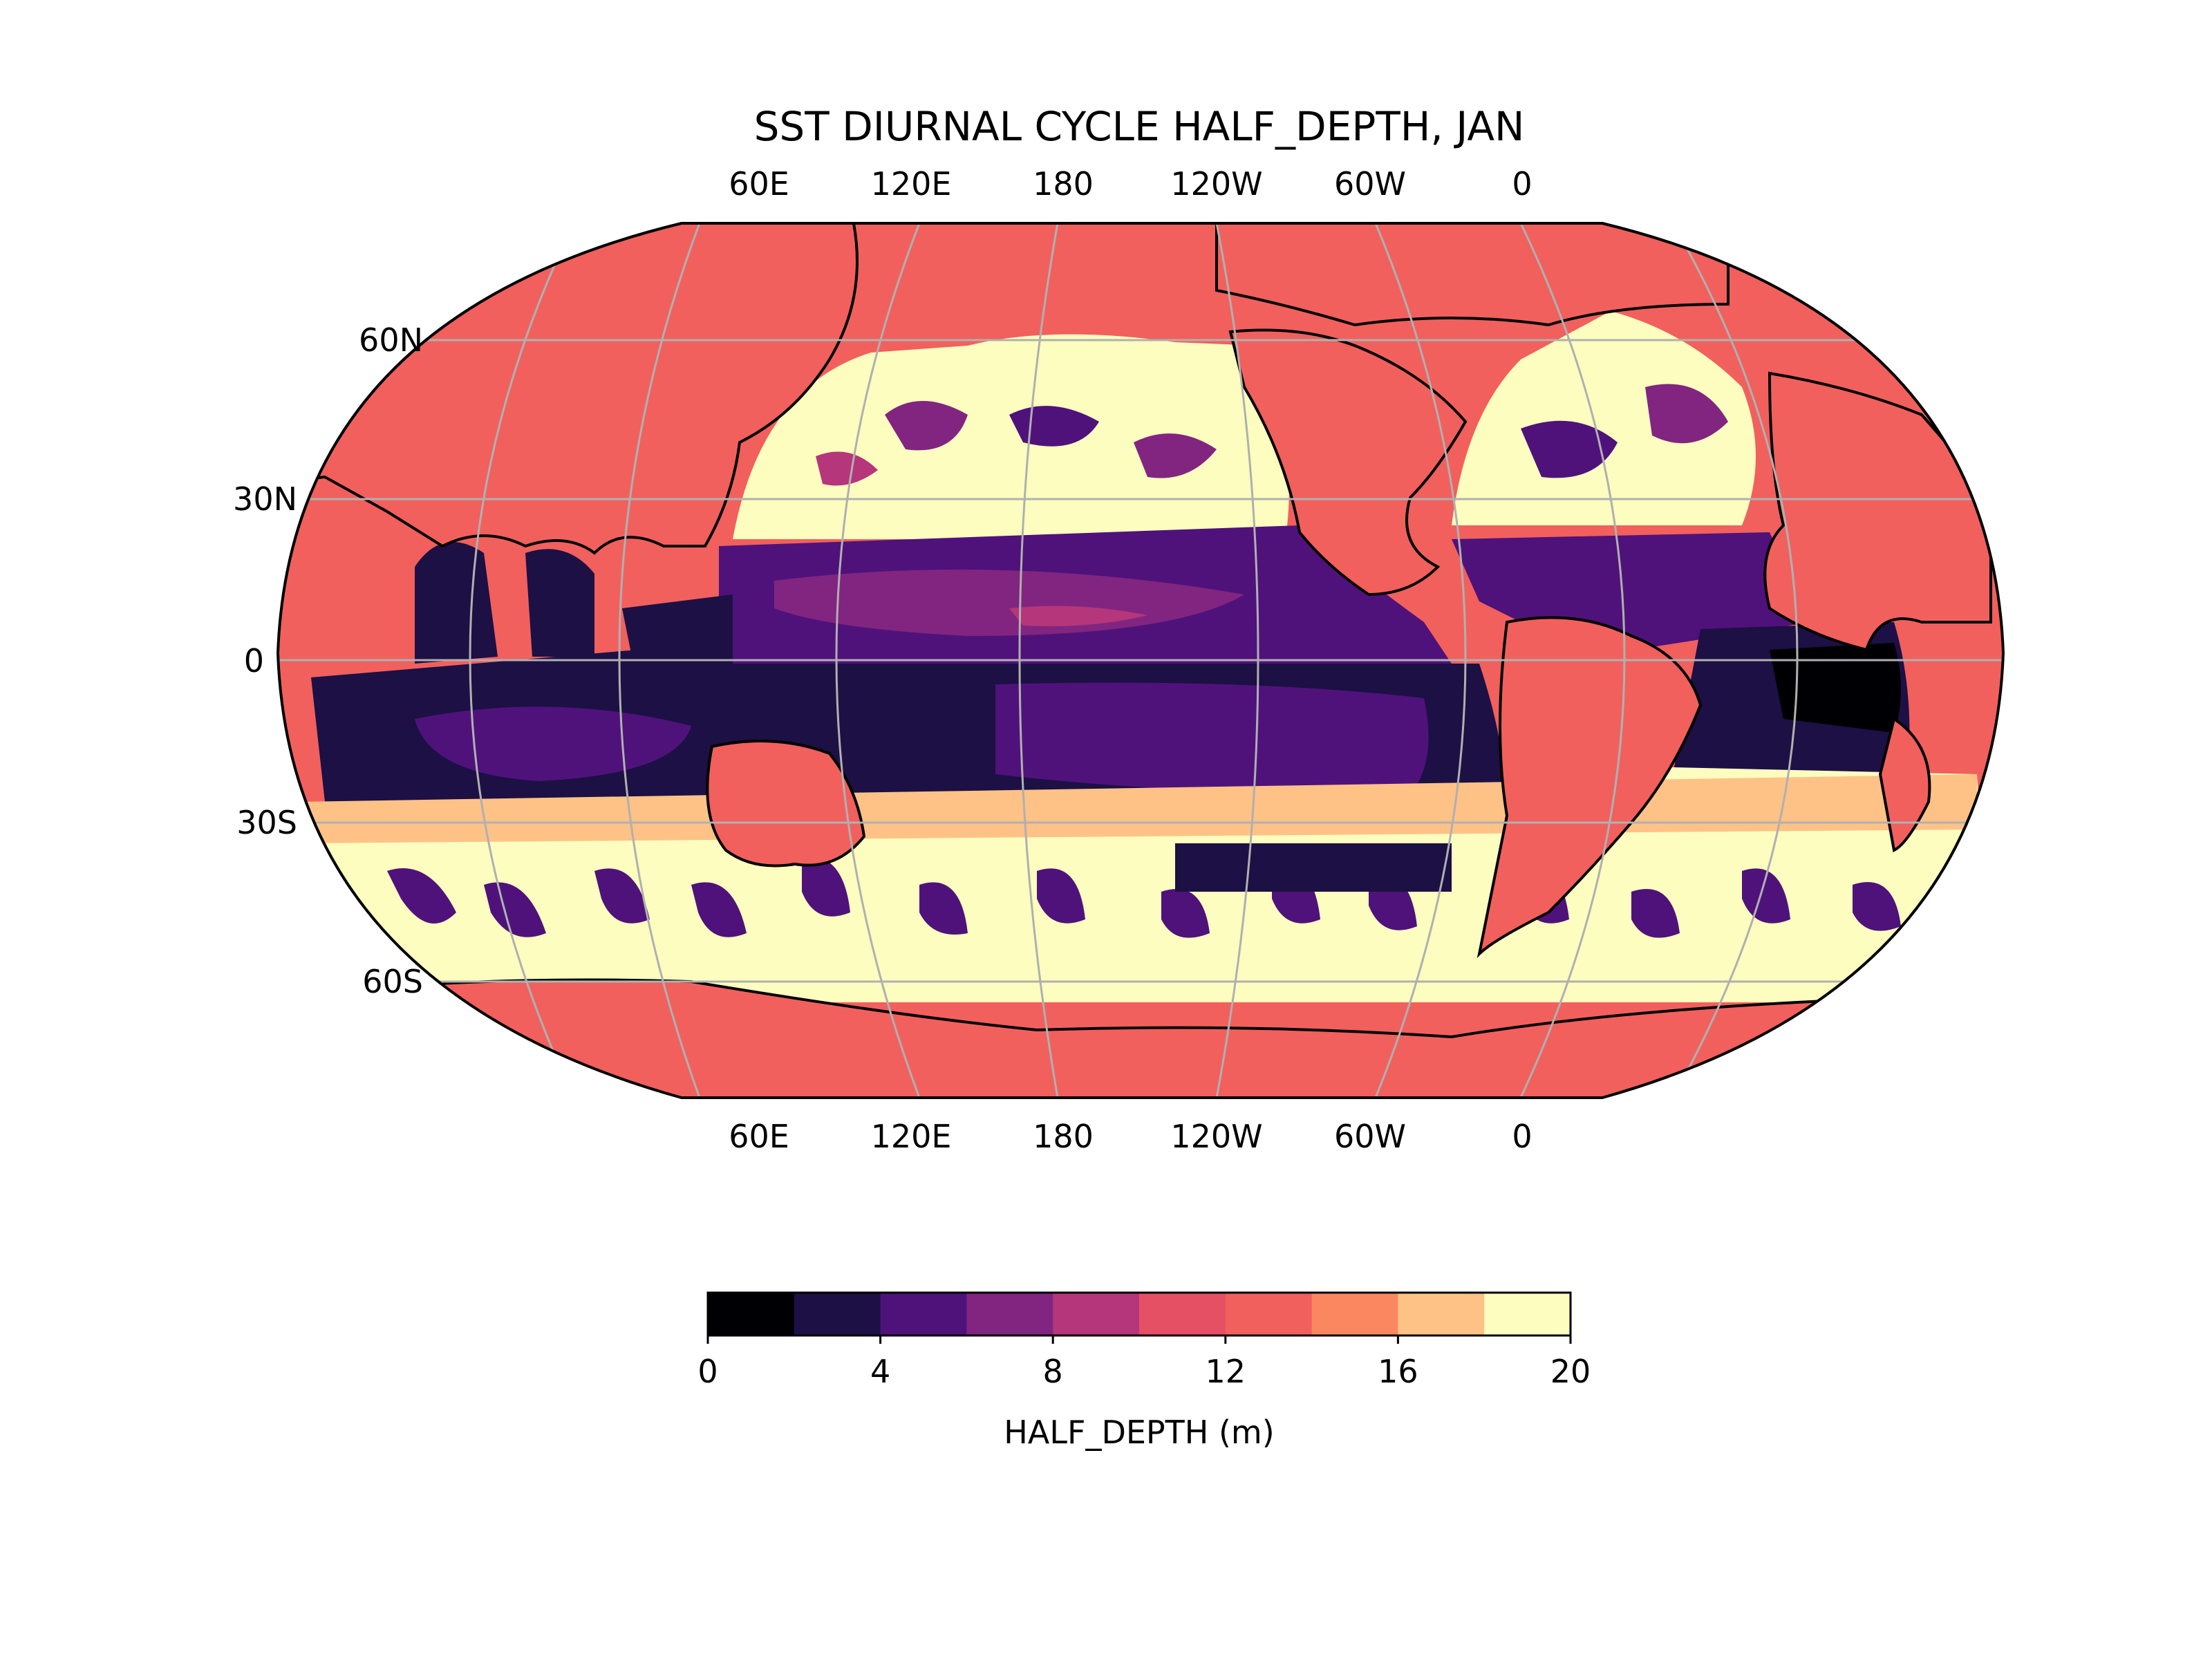  Describe the element at coordinates (1131, 1136) in the screenshot. I see `bottom-longitude-labels: 60E 120E 180 120W 60W 0` at that location.